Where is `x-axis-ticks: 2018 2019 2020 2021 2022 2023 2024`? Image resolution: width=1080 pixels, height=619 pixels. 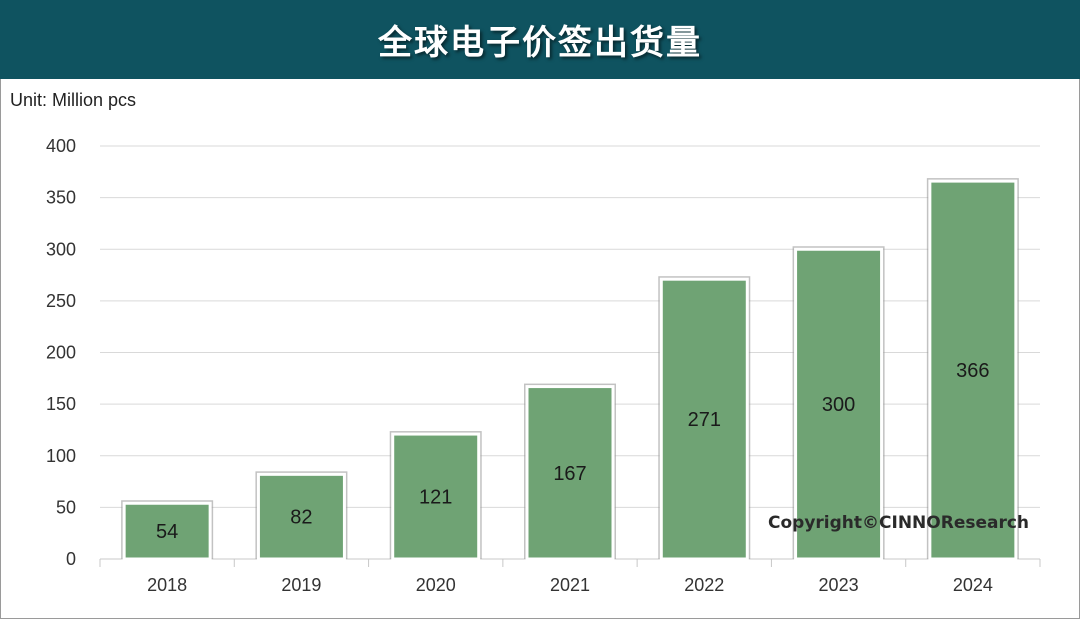
x-axis-ticks: 2018 2019 2020 2021 2022 2023 2024 is located at coordinates (570, 577).